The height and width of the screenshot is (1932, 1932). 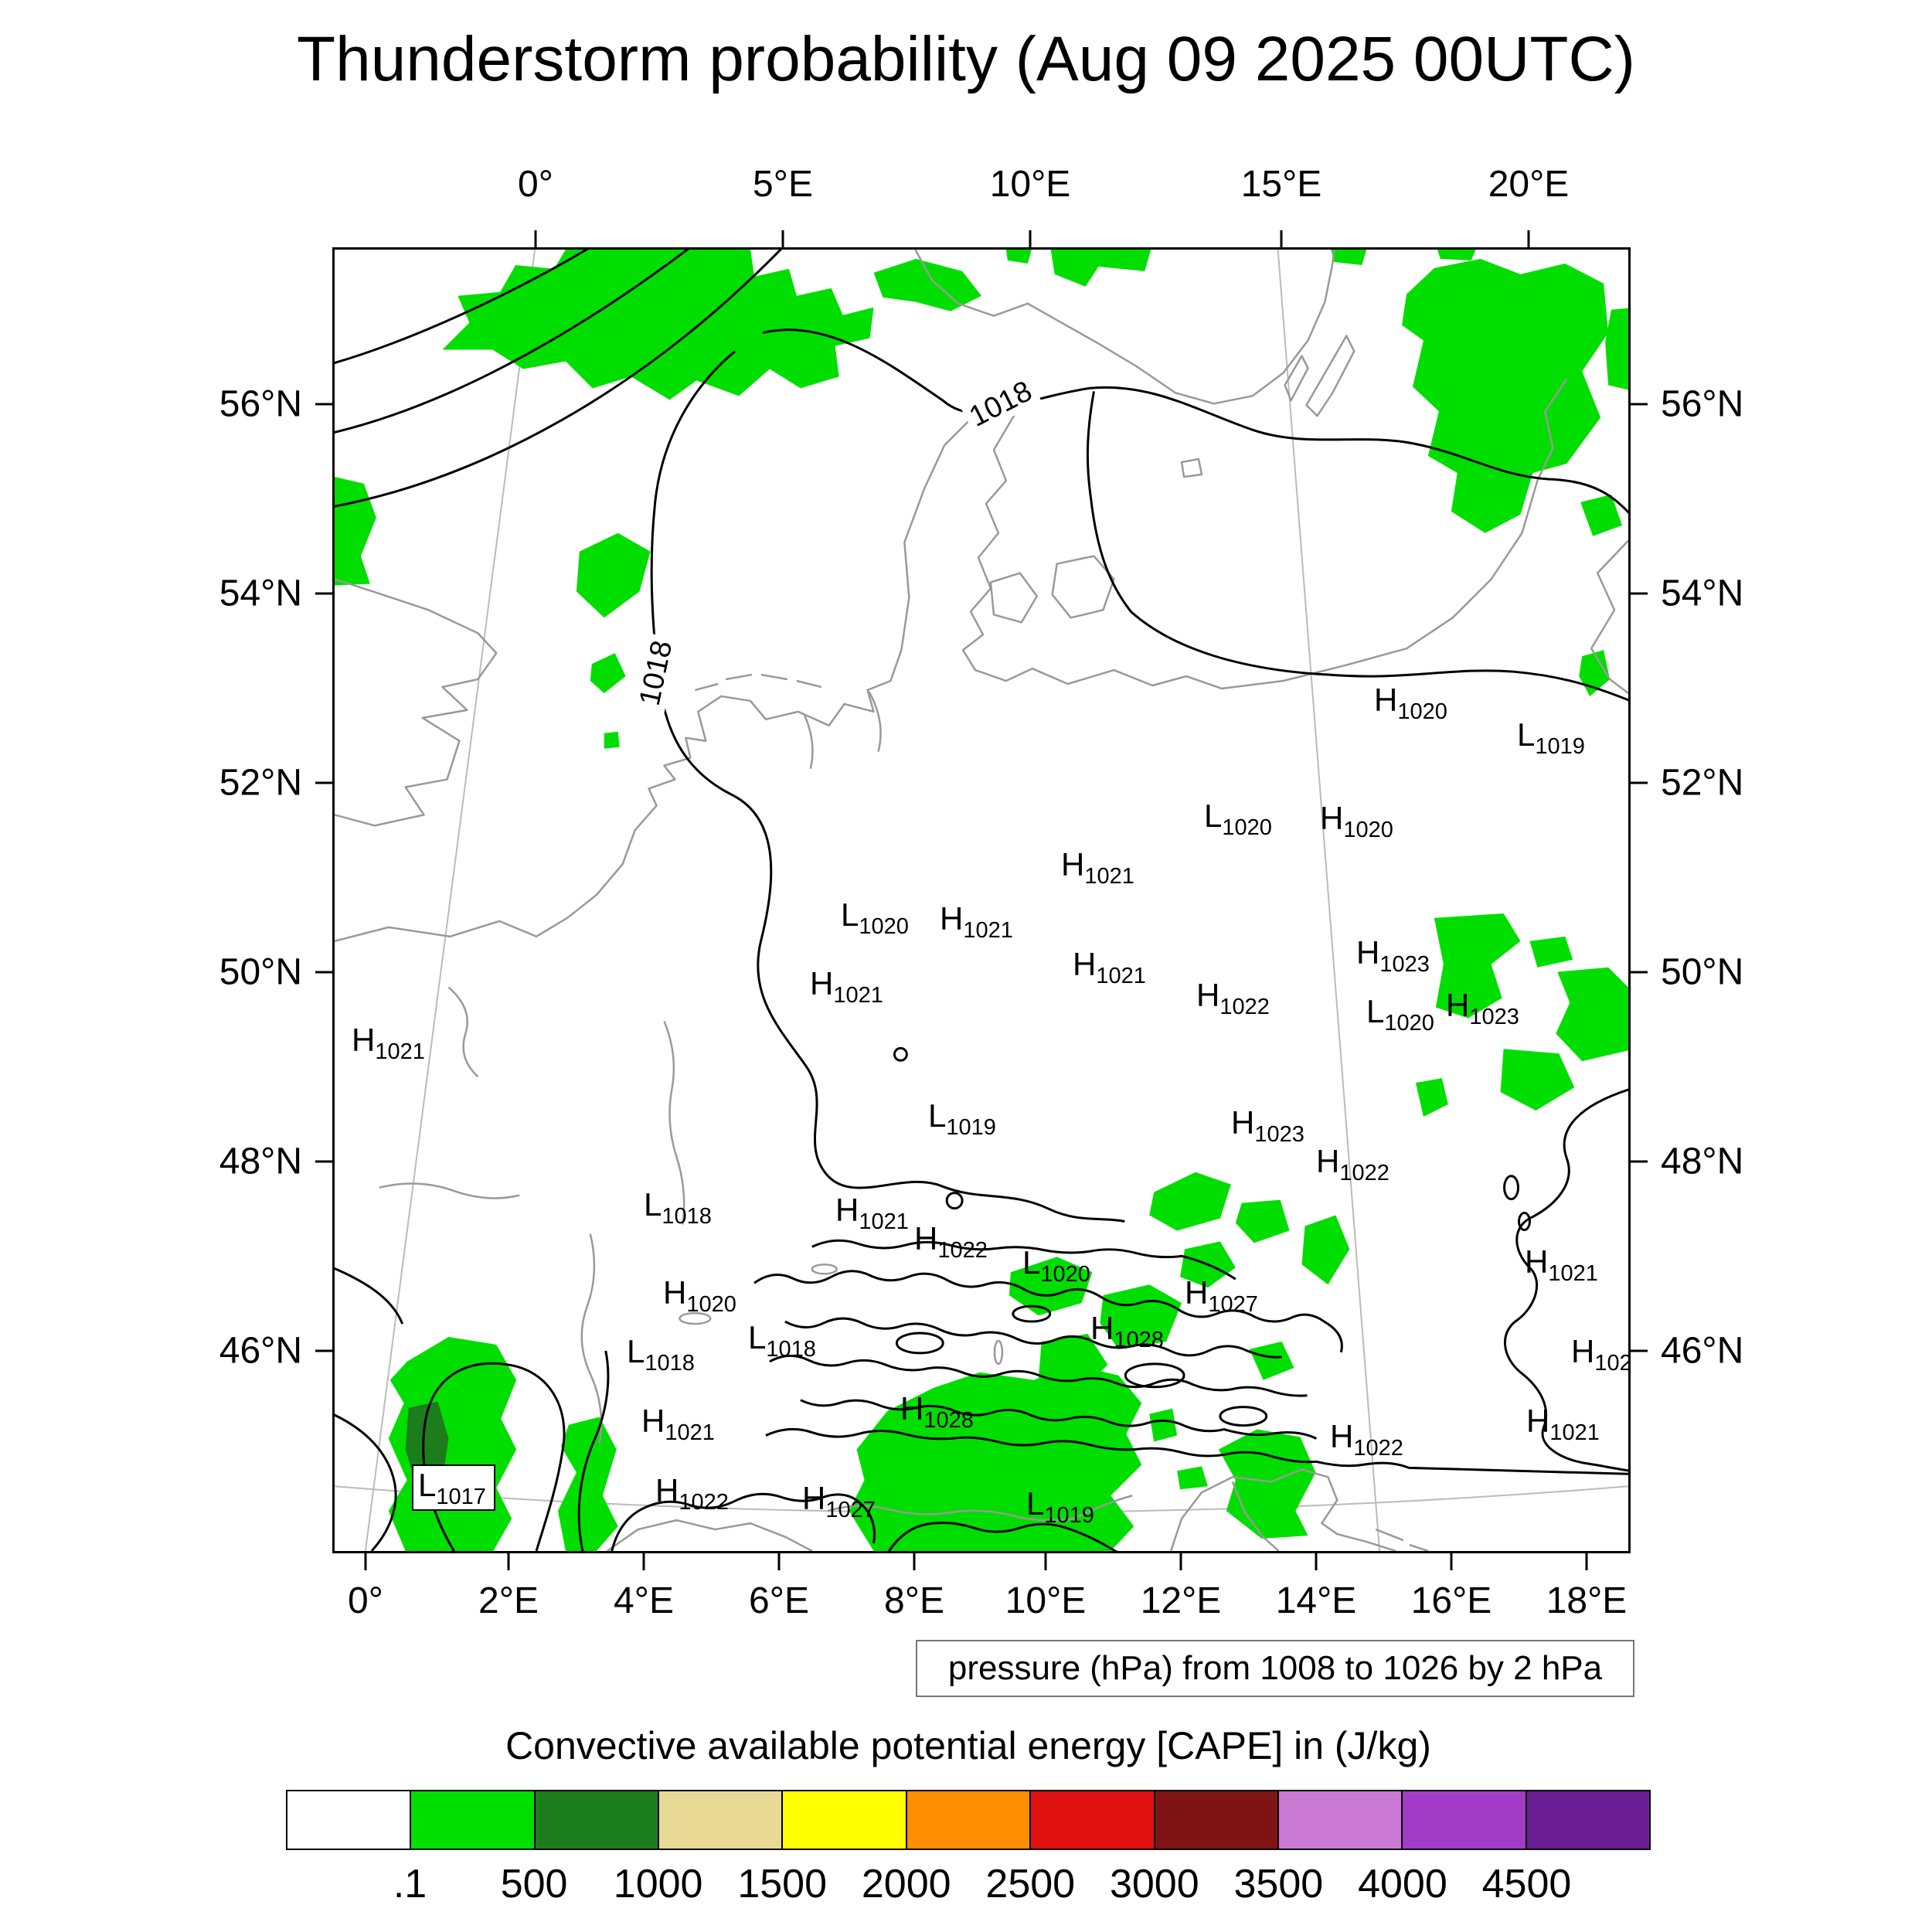 What do you see at coordinates (969, 1820) in the screenshot?
I see `colorbar` at bounding box center [969, 1820].